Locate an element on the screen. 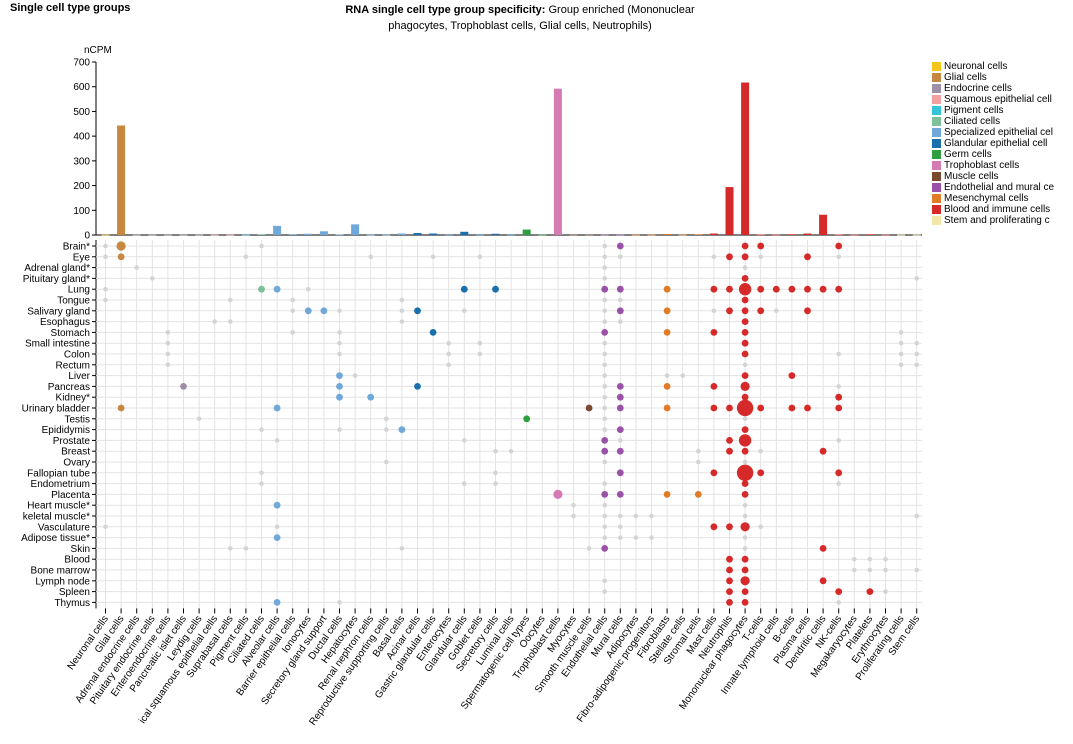  tissue-label: Lung is located at coordinates (79, 290).